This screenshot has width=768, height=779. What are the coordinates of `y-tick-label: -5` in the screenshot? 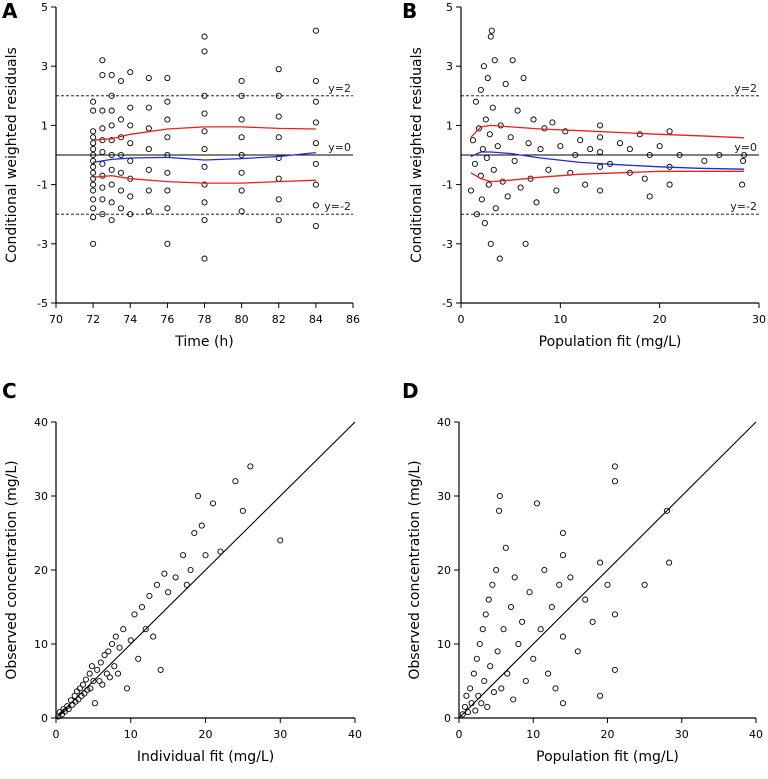 It's located at (447, 303).